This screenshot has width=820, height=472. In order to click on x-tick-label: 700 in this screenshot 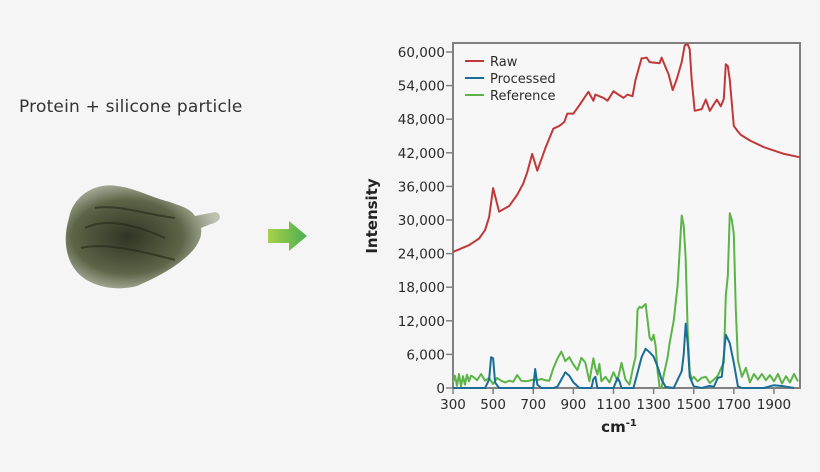, I will do `click(533, 405)`.